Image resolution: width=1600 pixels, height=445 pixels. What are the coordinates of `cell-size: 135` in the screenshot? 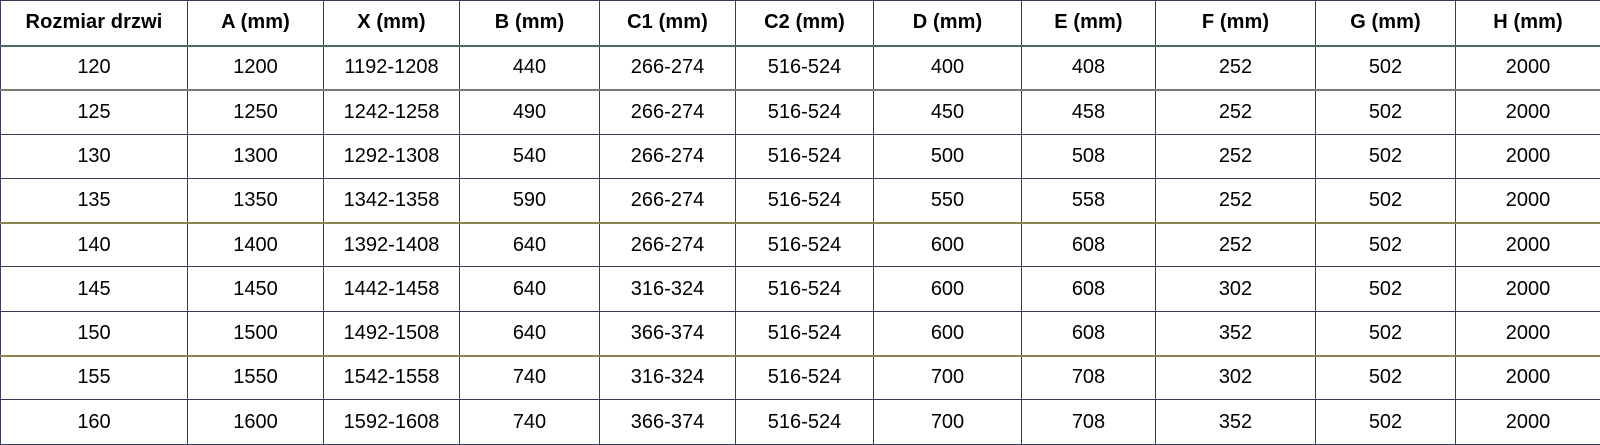 It's located at (94, 200).